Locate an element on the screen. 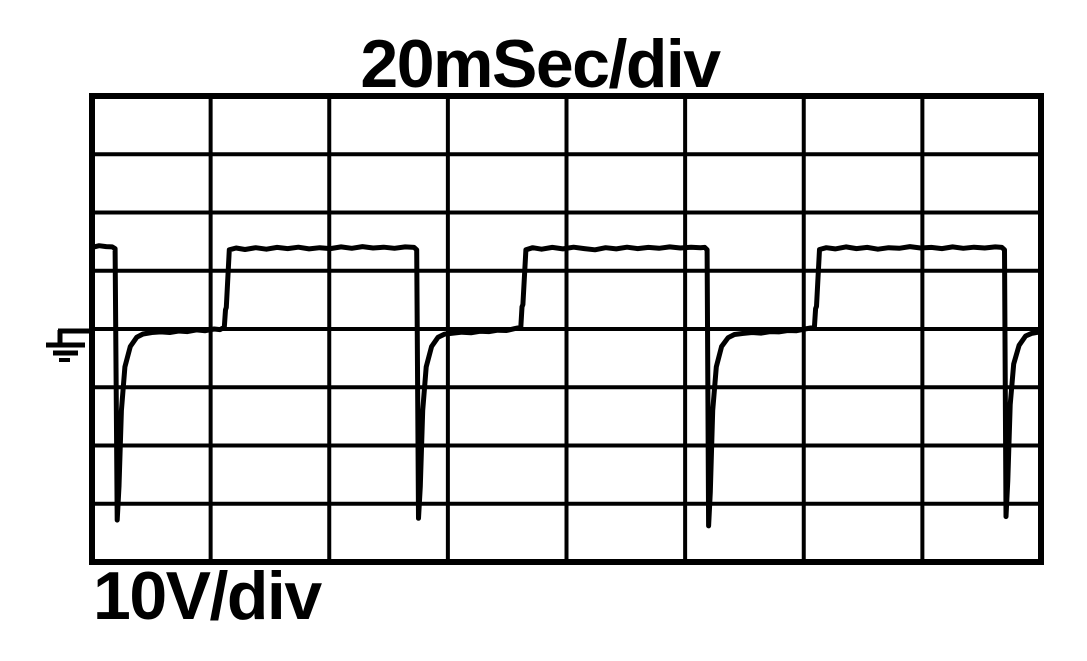 This screenshot has height=661, width=1087. ground-reference-icon is located at coordinates (70, 345).